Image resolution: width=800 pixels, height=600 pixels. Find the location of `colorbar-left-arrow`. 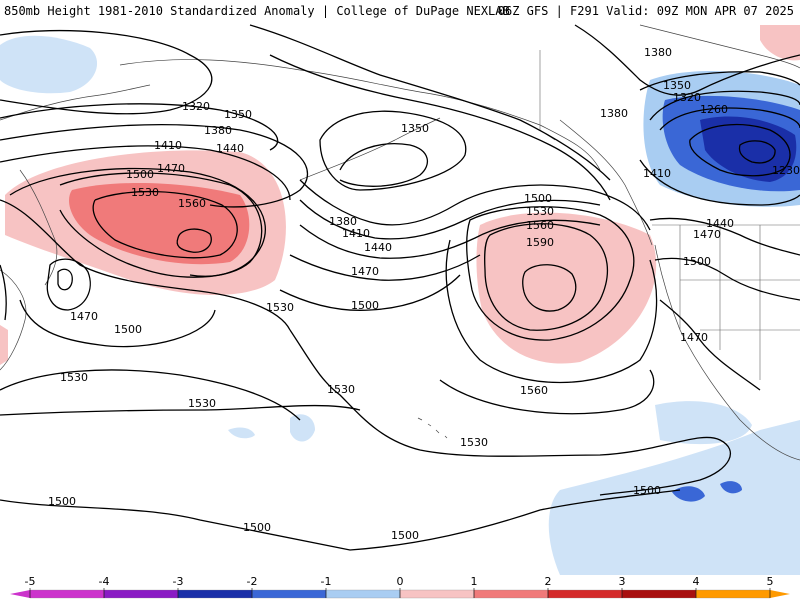

colorbar-left-arrow is located at coordinates (20, 594).